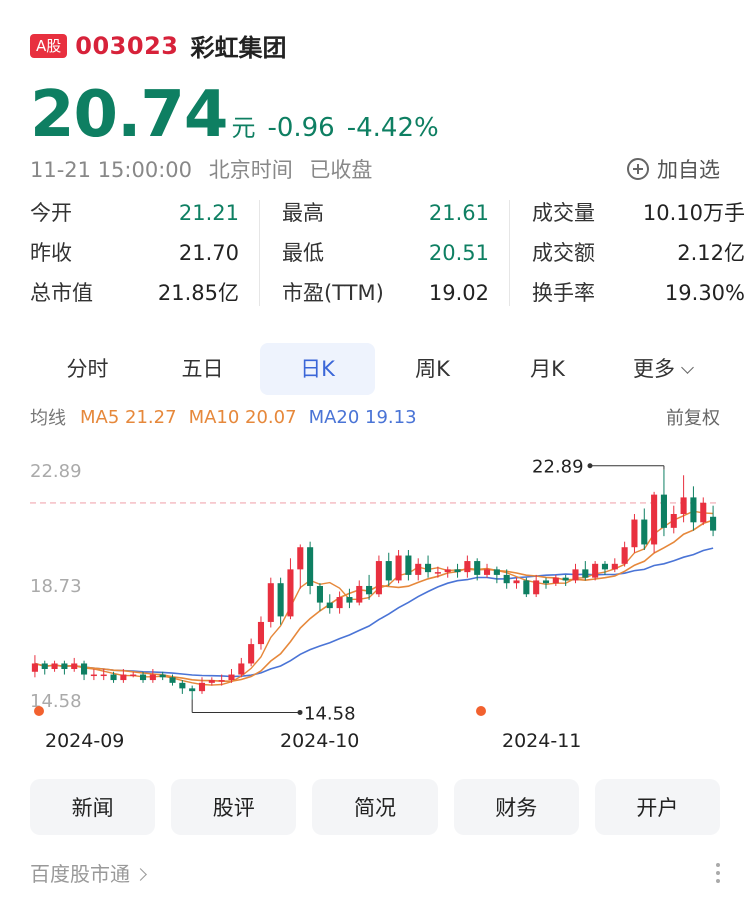 The image size is (750, 905). I want to click on stat-row: 昨收 21.70, so click(134, 253).